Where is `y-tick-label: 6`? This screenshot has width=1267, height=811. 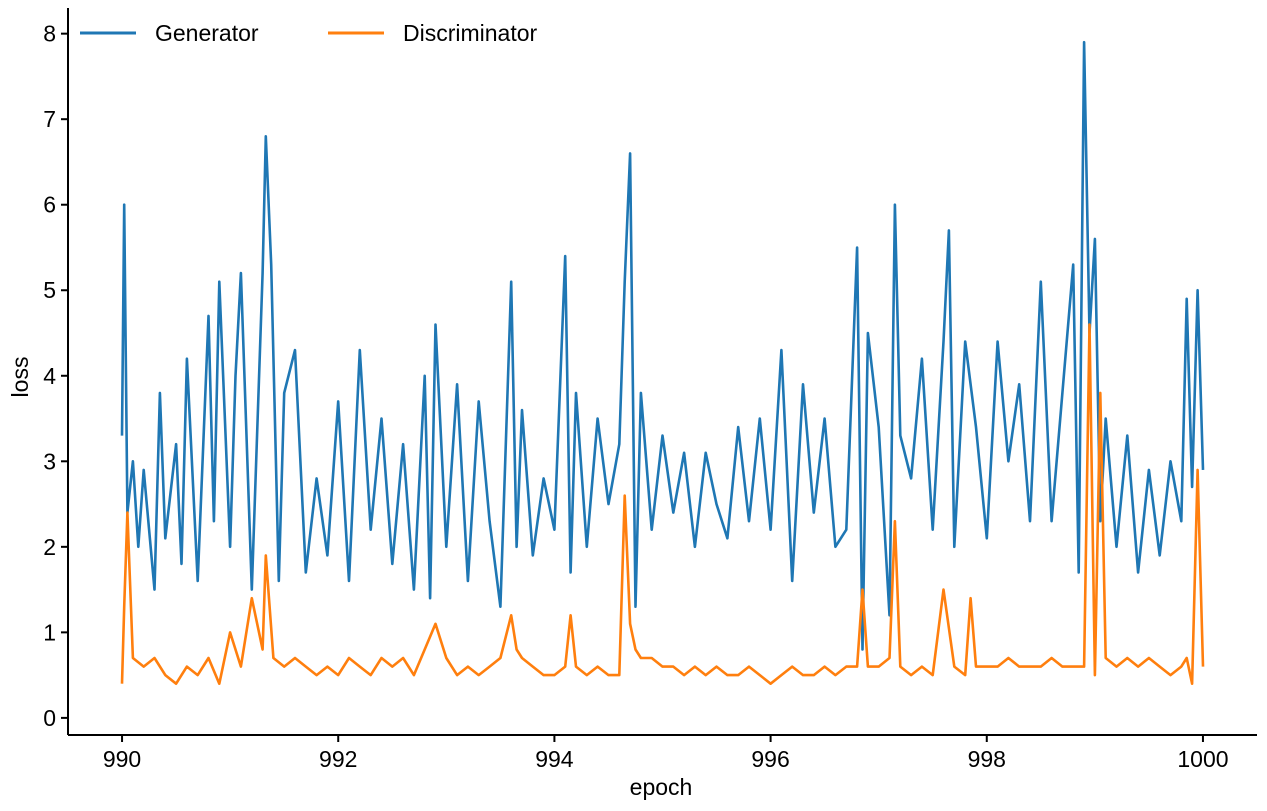 y-tick-label: 6 is located at coordinates (49, 205).